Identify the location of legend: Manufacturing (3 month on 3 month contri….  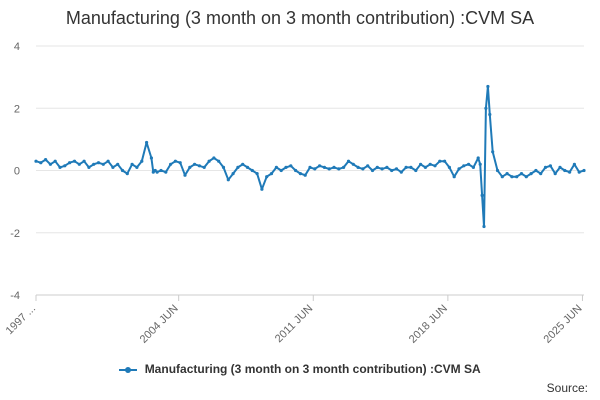
(300, 369).